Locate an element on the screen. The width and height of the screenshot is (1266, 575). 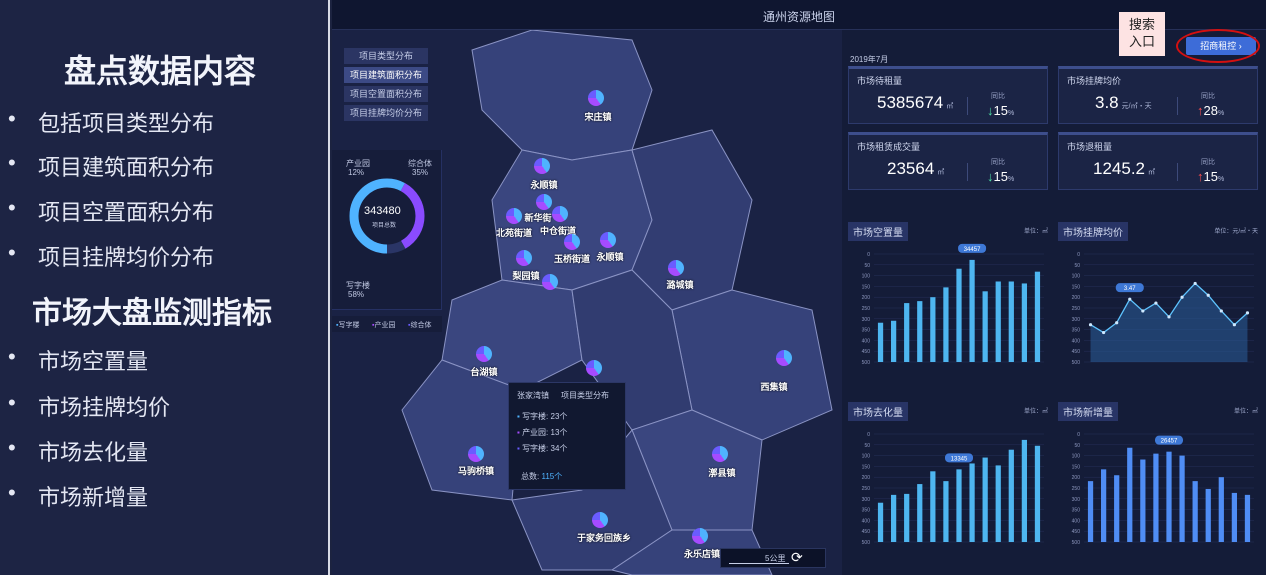
card-value: 23564 ㎡ is located at coordinates (916, 168).